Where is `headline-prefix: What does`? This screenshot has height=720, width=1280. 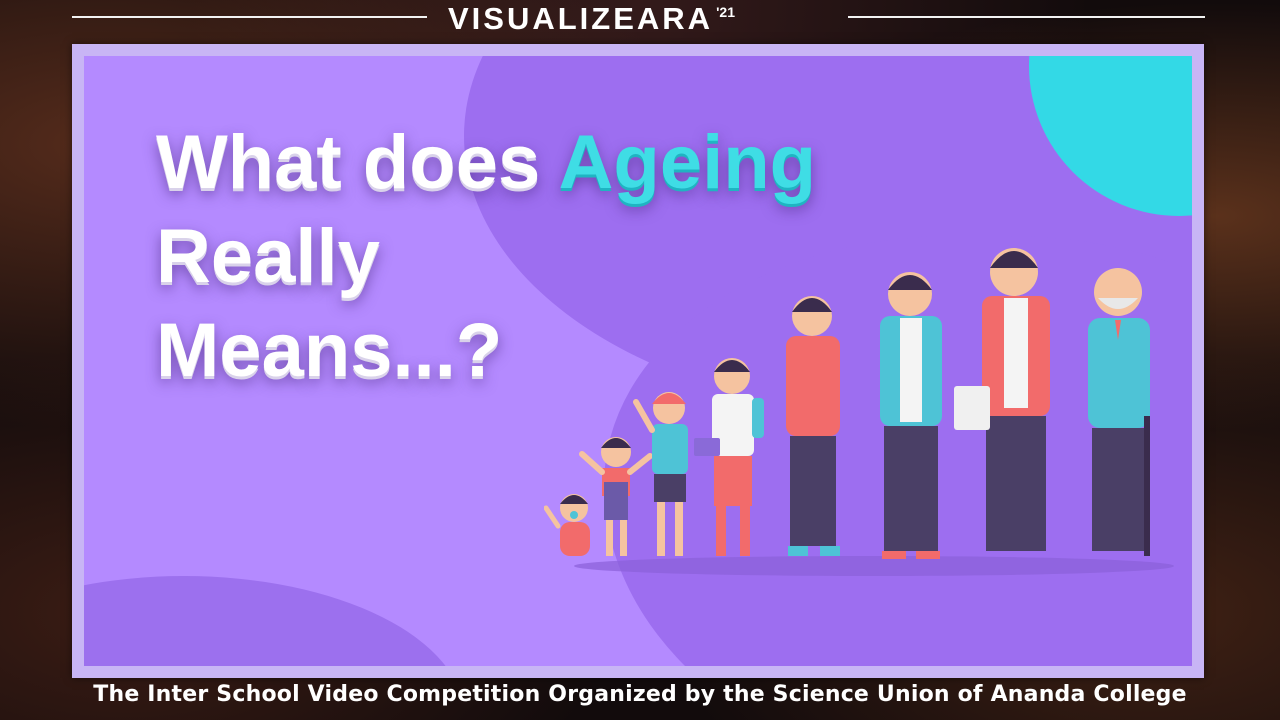
headline-prefix: What does is located at coordinates (357, 162).